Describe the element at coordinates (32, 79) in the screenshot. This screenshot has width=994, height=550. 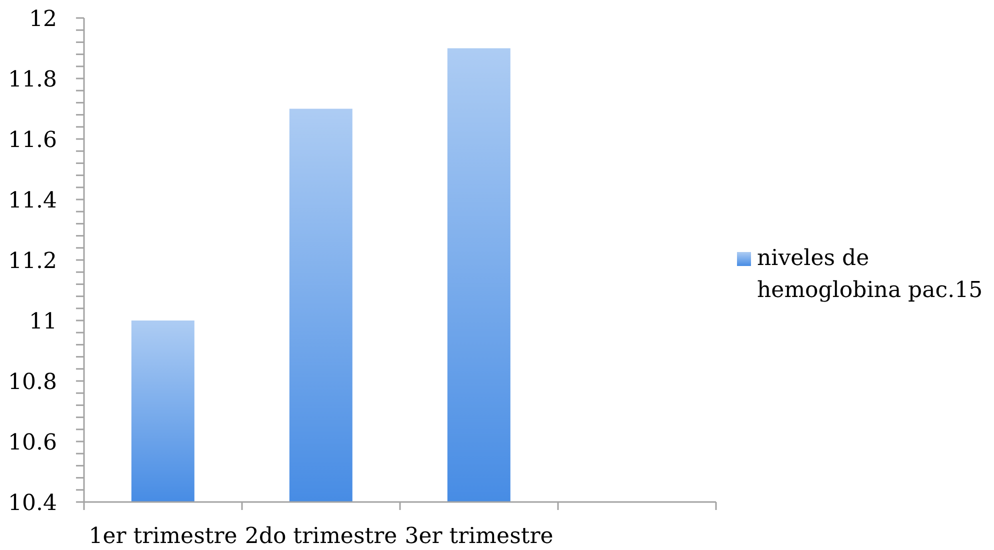
I see `y-tick-label: 11.8` at that location.